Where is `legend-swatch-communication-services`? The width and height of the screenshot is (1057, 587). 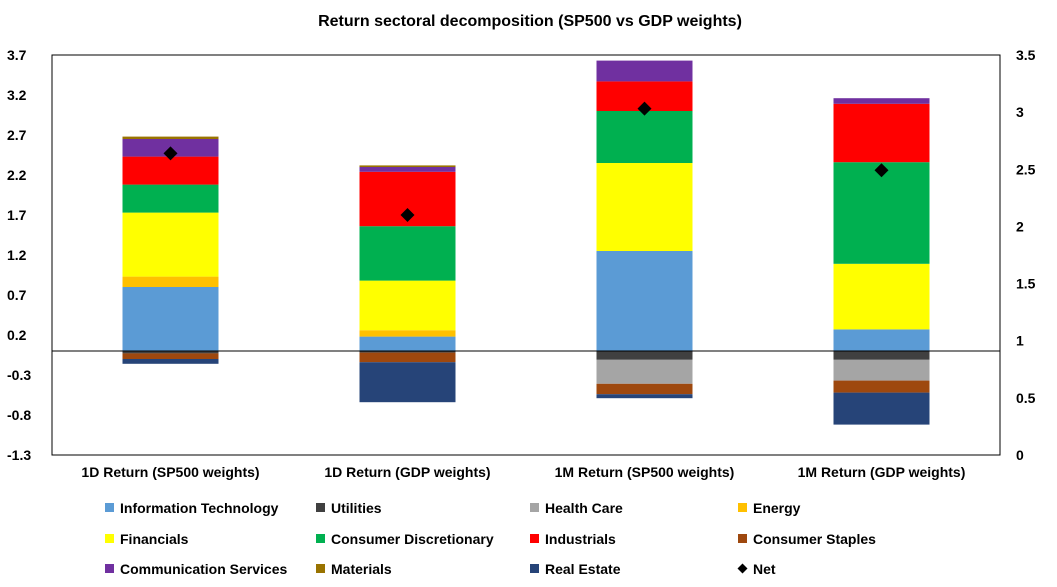 legend-swatch-communication-services is located at coordinates (109, 568).